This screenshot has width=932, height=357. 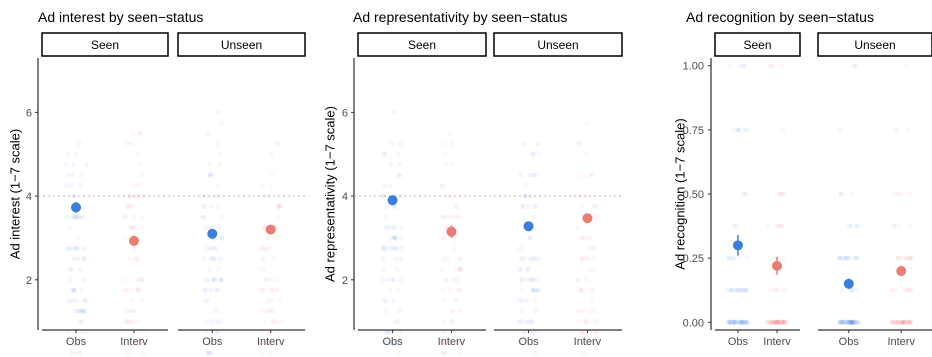 What do you see at coordinates (120, 17) in the screenshot?
I see `chart-title: Ad interest by seen−status` at bounding box center [120, 17].